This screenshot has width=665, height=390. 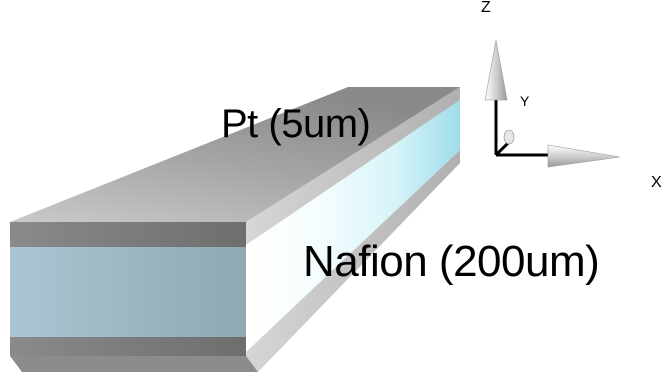 I want to click on y-arrow-head-icon, so click(x=509, y=137).